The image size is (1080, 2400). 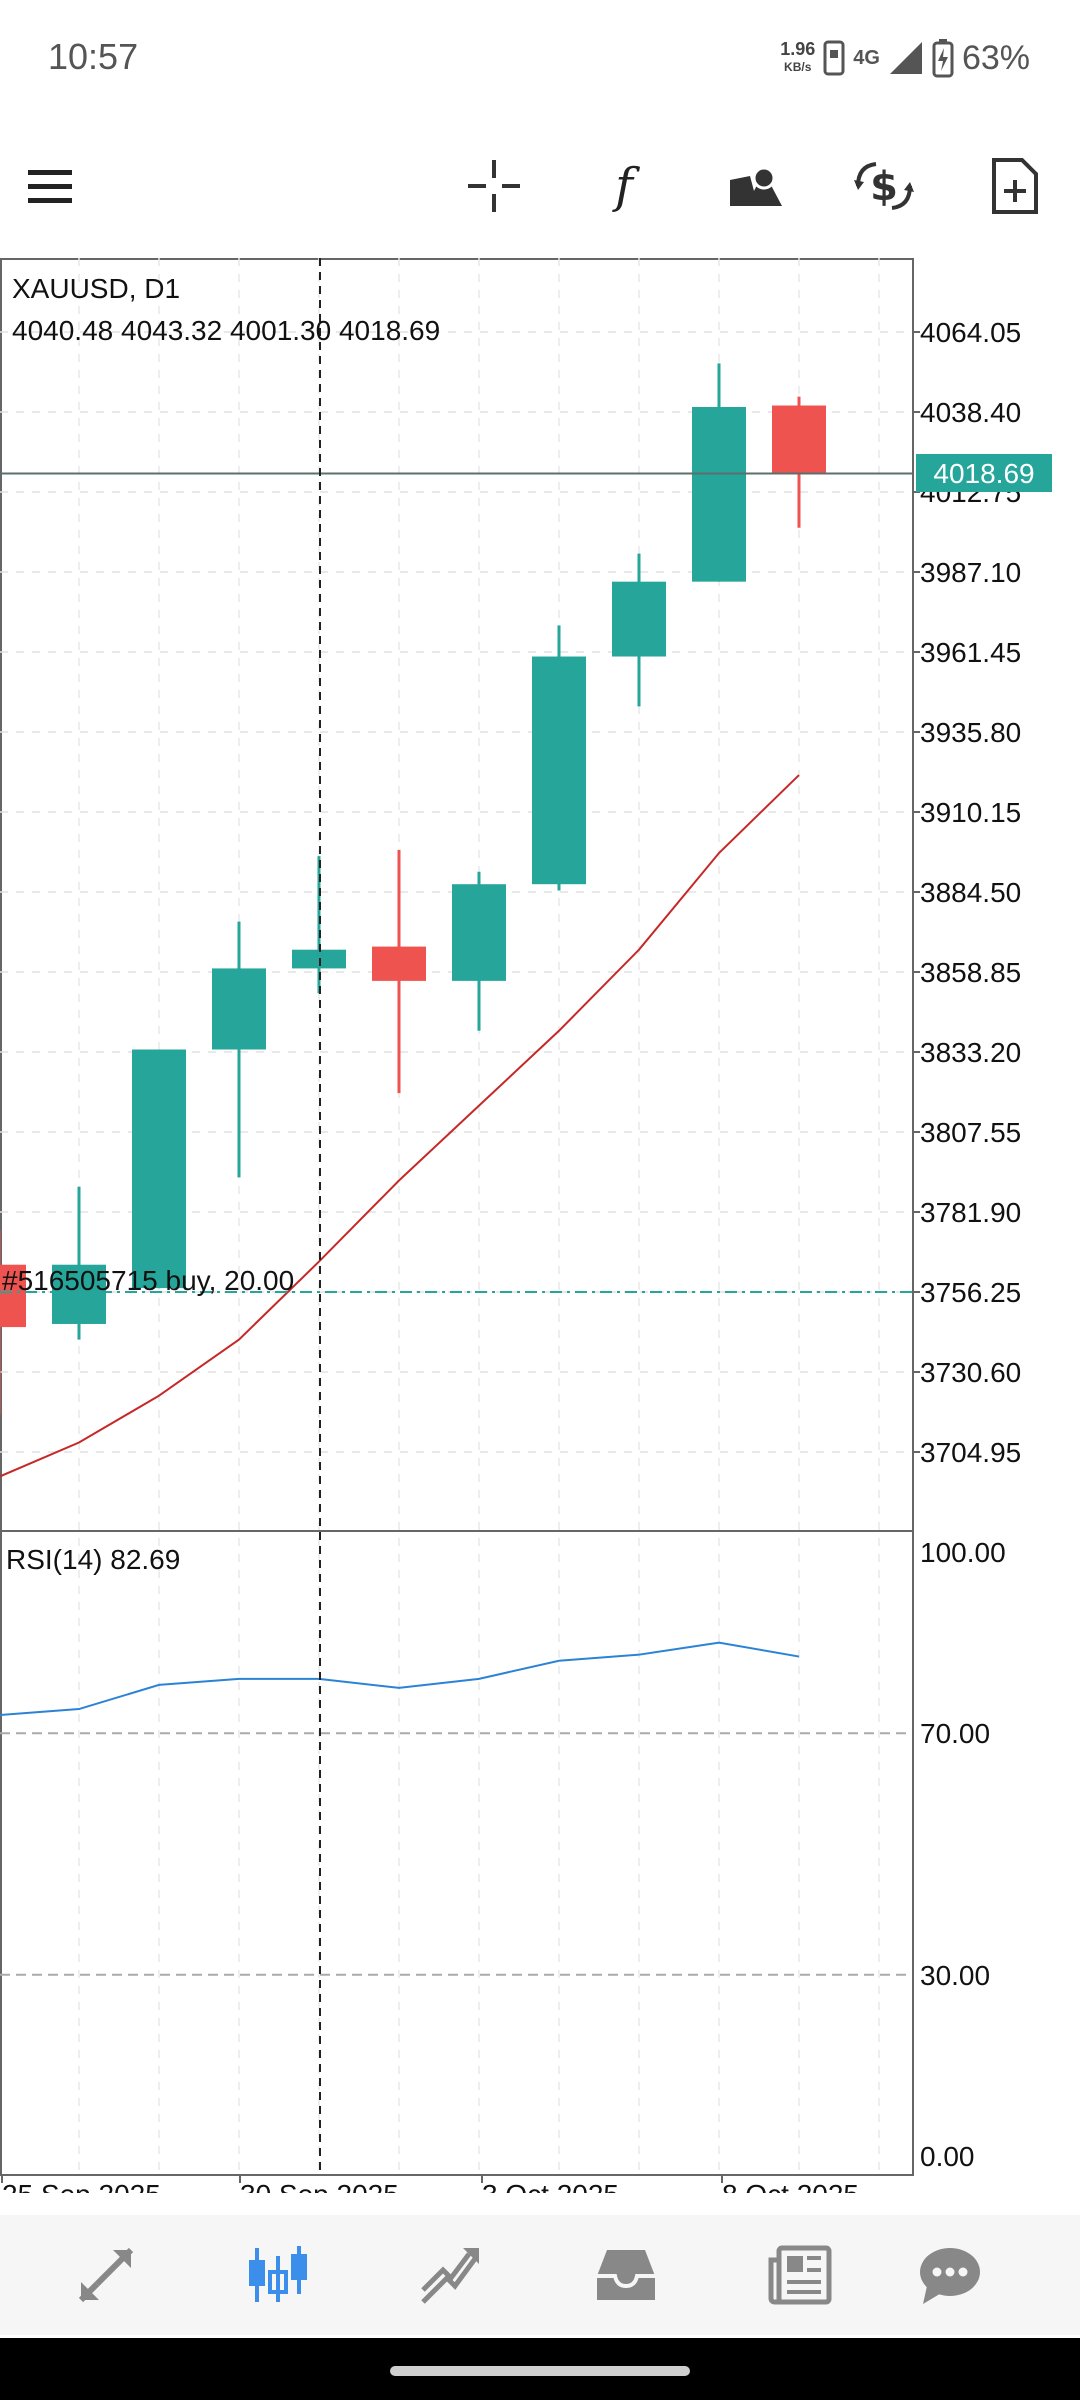 What do you see at coordinates (540, 185) in the screenshot?
I see `chart-toolbar: f $` at bounding box center [540, 185].